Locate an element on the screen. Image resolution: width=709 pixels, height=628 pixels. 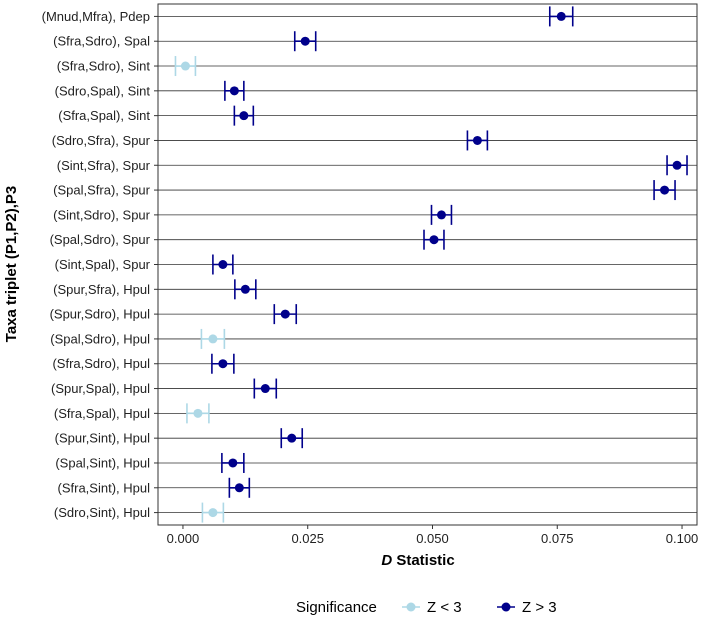
y-axis-title: Taxa triplet (P1,P2),P3 is located at coordinates (11, 264).